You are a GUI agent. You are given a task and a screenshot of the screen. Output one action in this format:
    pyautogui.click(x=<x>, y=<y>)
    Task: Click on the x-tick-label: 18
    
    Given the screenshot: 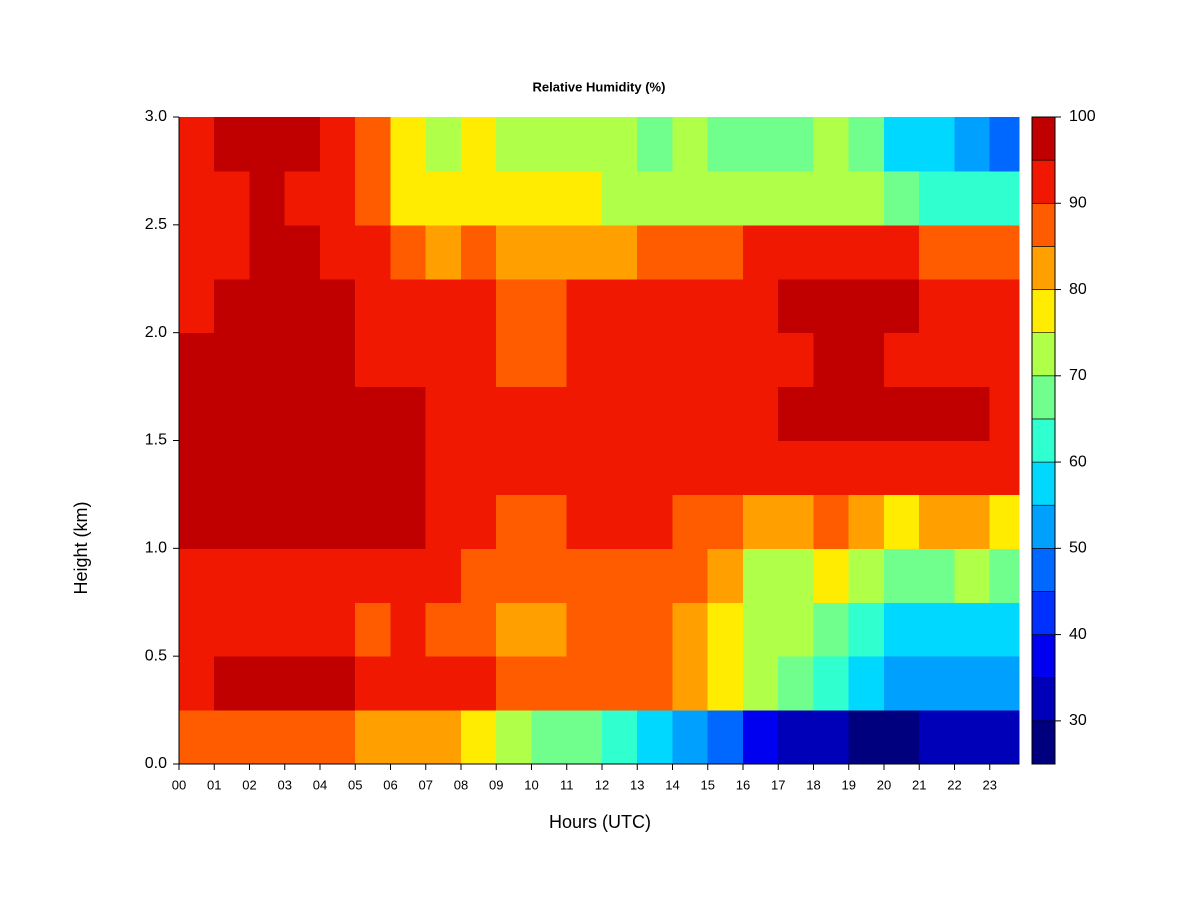 What is the action you would take?
    pyautogui.click(x=813, y=784)
    